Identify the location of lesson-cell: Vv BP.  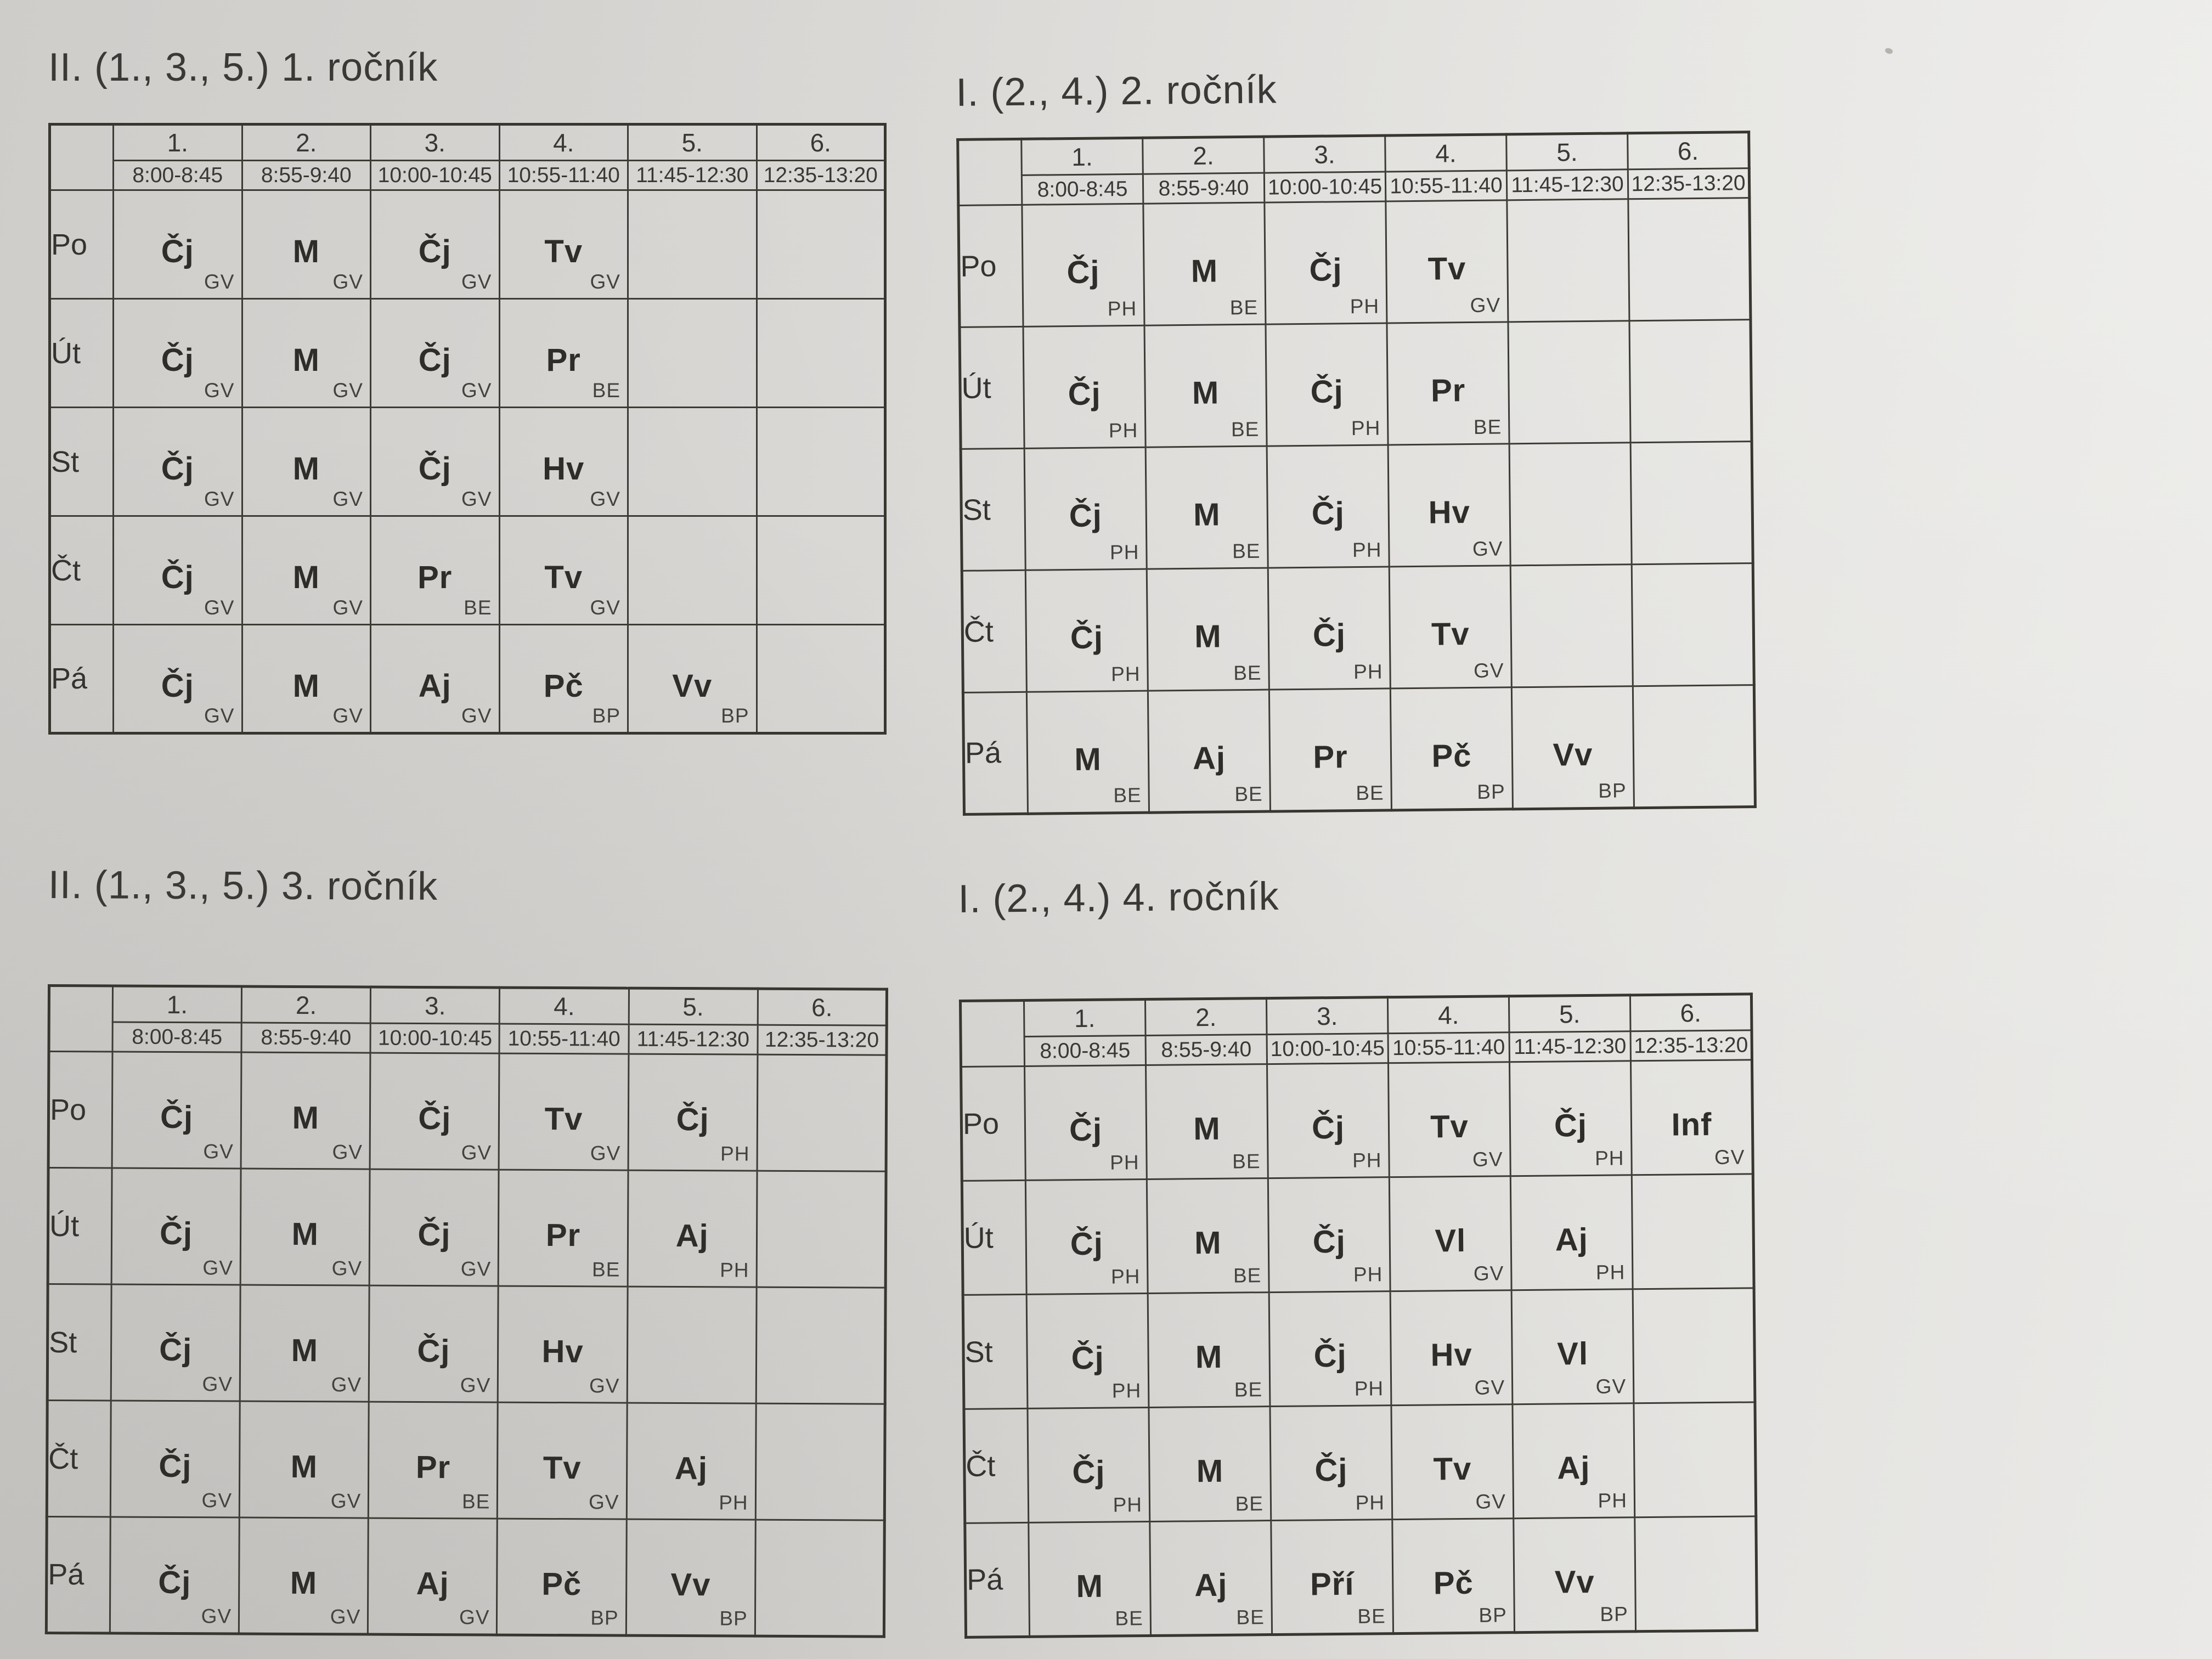
(1575, 1575).